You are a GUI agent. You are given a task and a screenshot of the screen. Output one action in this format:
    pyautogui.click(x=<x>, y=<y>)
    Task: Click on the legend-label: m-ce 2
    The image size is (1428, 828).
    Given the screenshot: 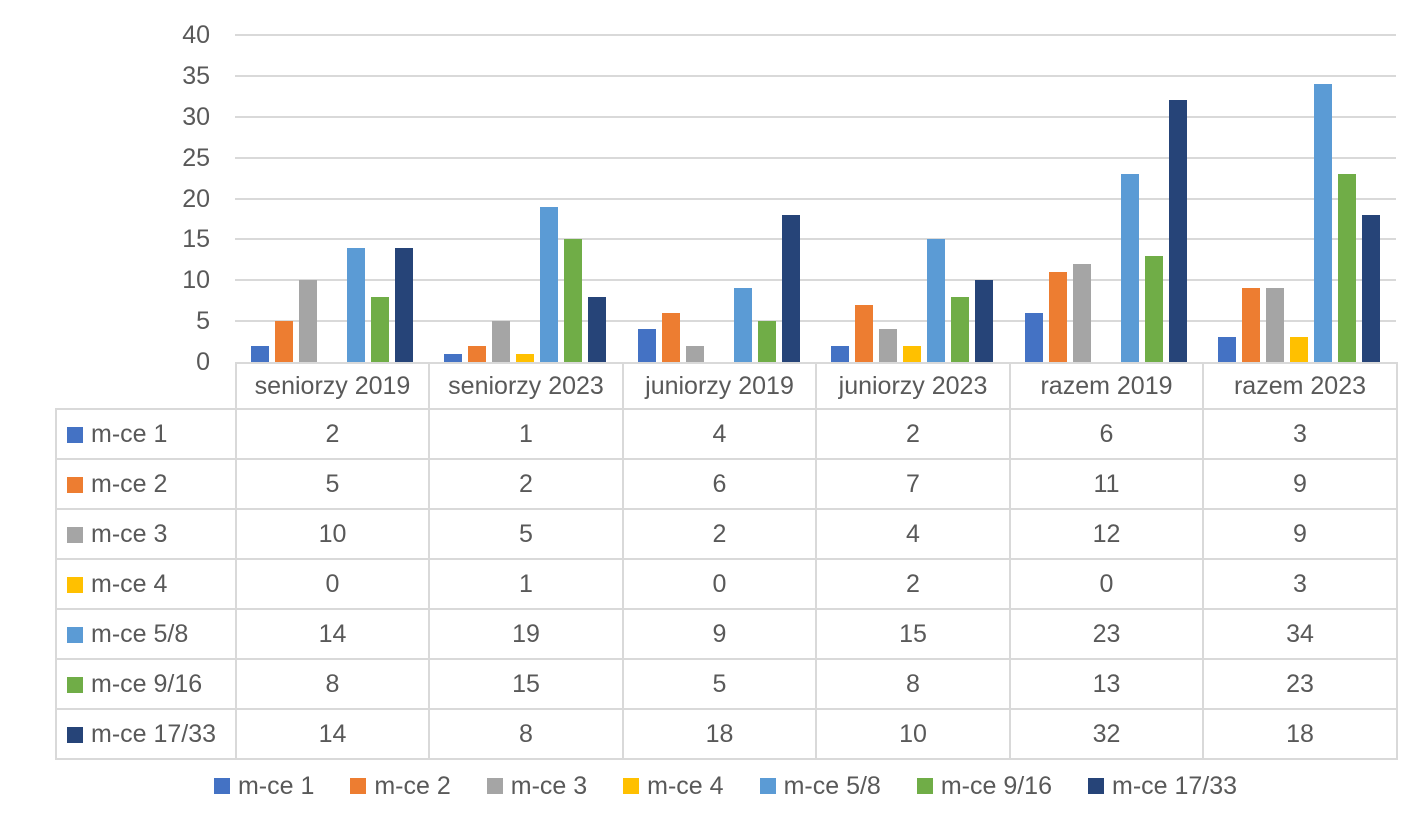 What is the action you would take?
    pyautogui.click(x=412, y=785)
    